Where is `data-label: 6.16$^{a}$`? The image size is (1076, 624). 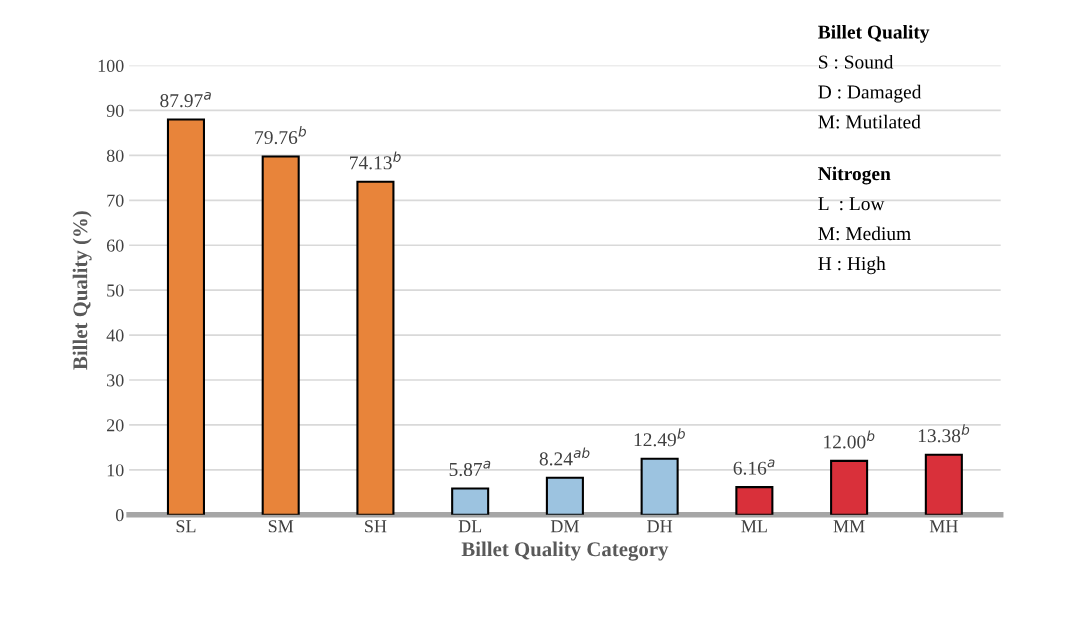
data-label: 6.16$^{a}$ is located at coordinates (754, 467).